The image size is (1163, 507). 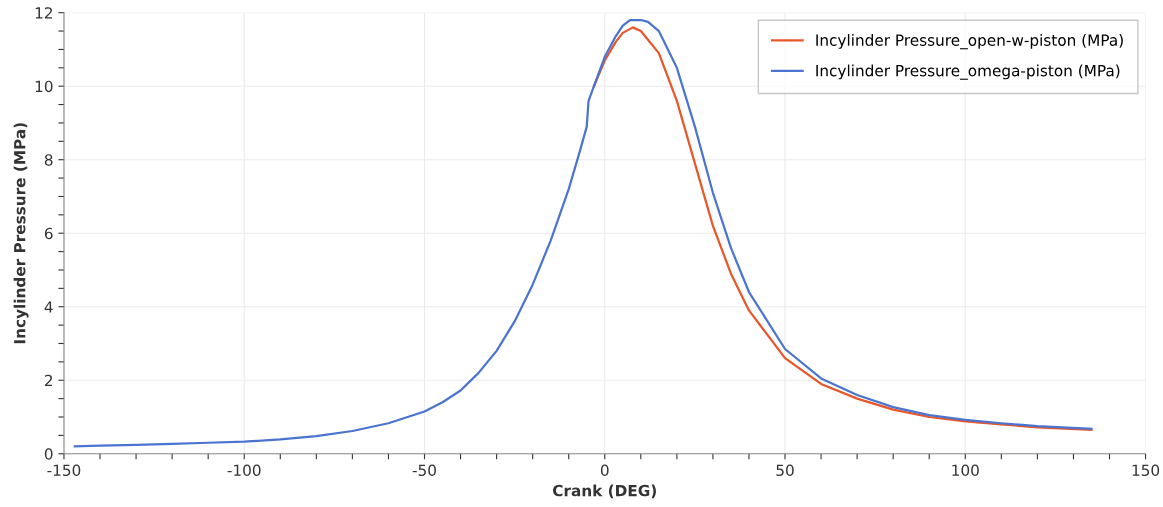 I want to click on x-tick-label: -50, so click(x=424, y=470).